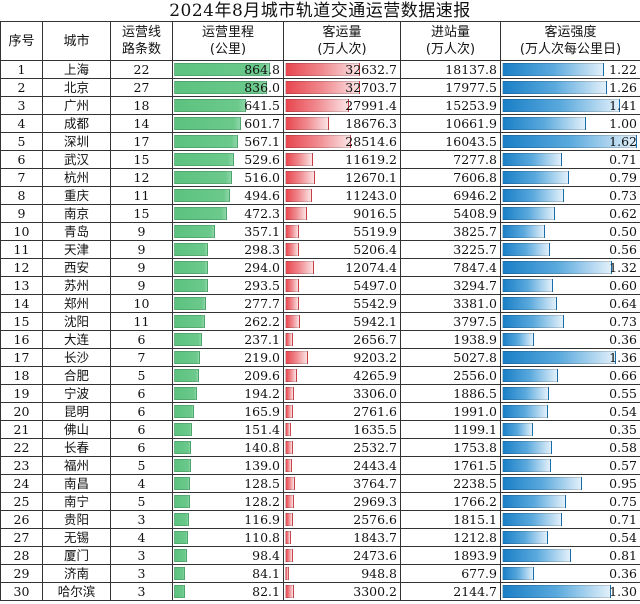  What do you see at coordinates (375, 303) in the screenshot?
I see `ridership-value: 5542.9` at bounding box center [375, 303].